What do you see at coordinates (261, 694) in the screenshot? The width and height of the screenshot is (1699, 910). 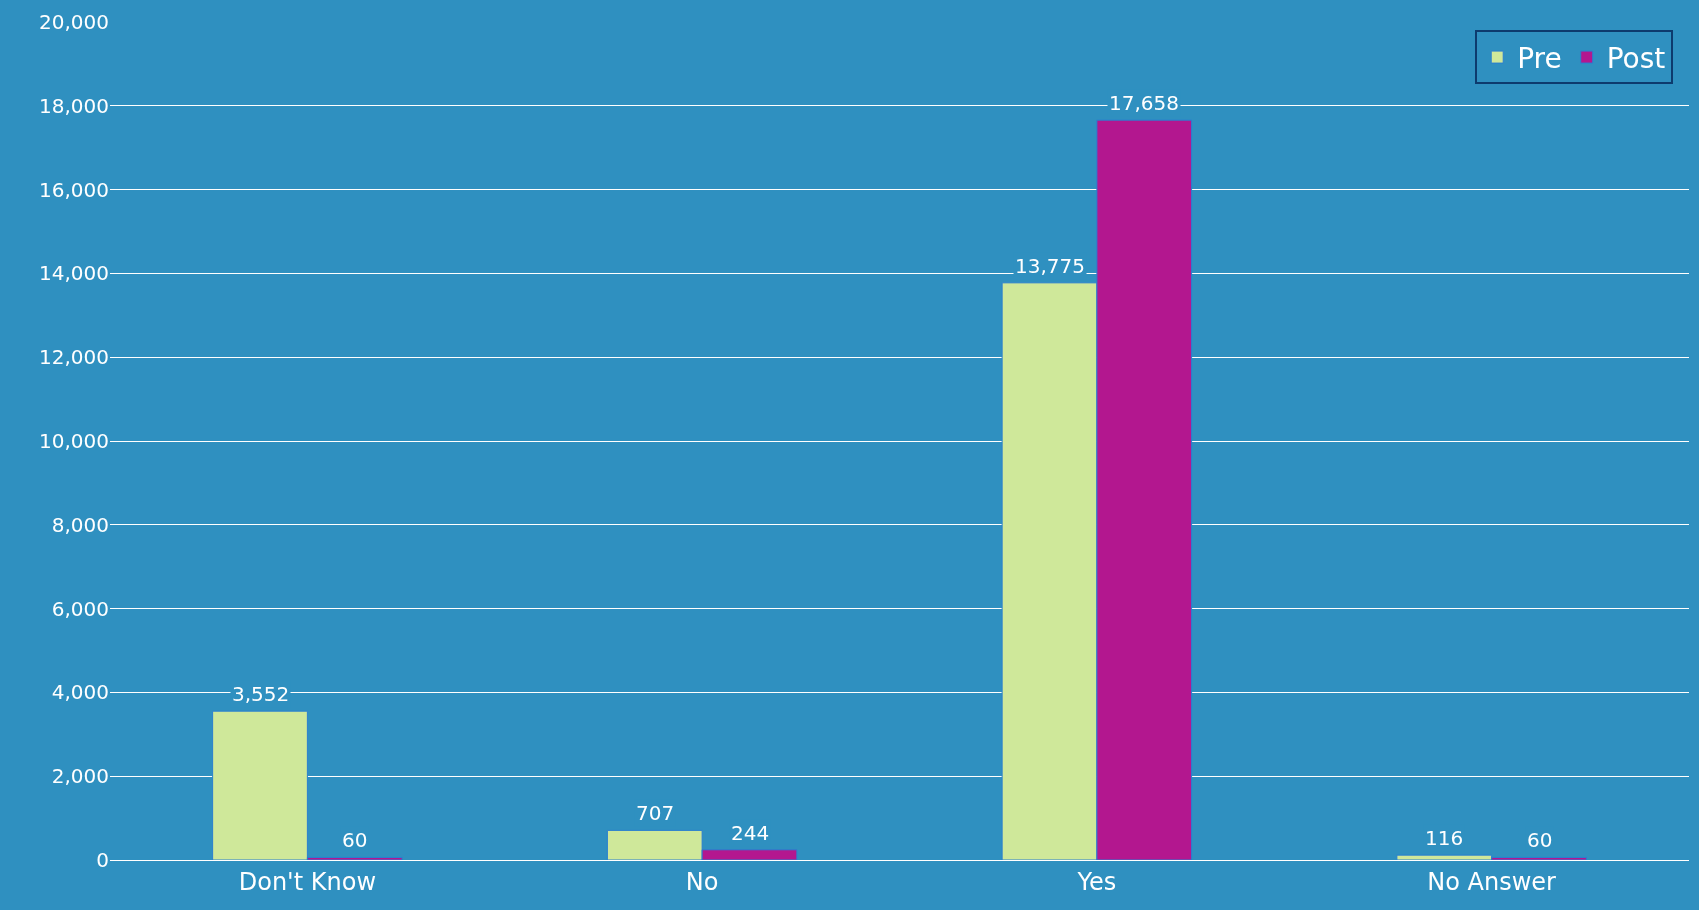 I see `data-label: 3,552` at bounding box center [261, 694].